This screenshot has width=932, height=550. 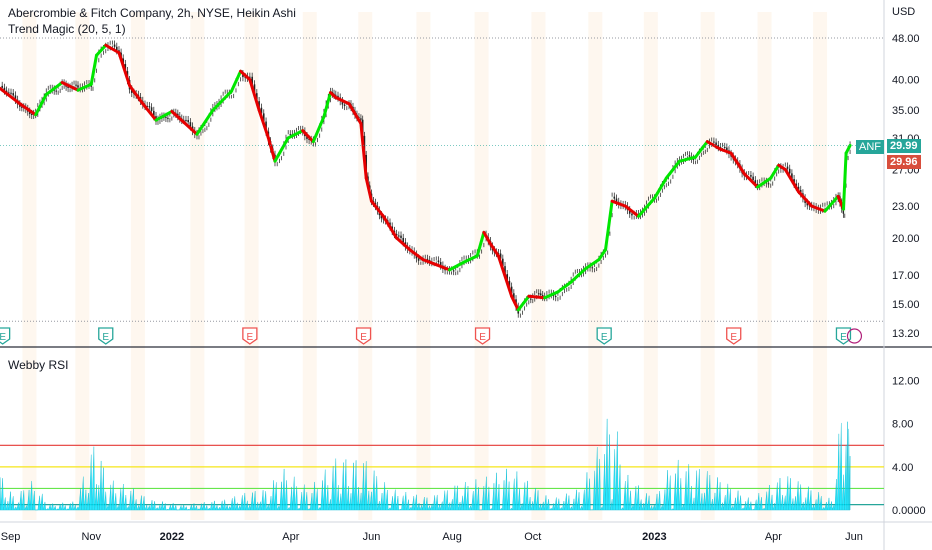 I want to click on dividend-icon, so click(x=854, y=336).